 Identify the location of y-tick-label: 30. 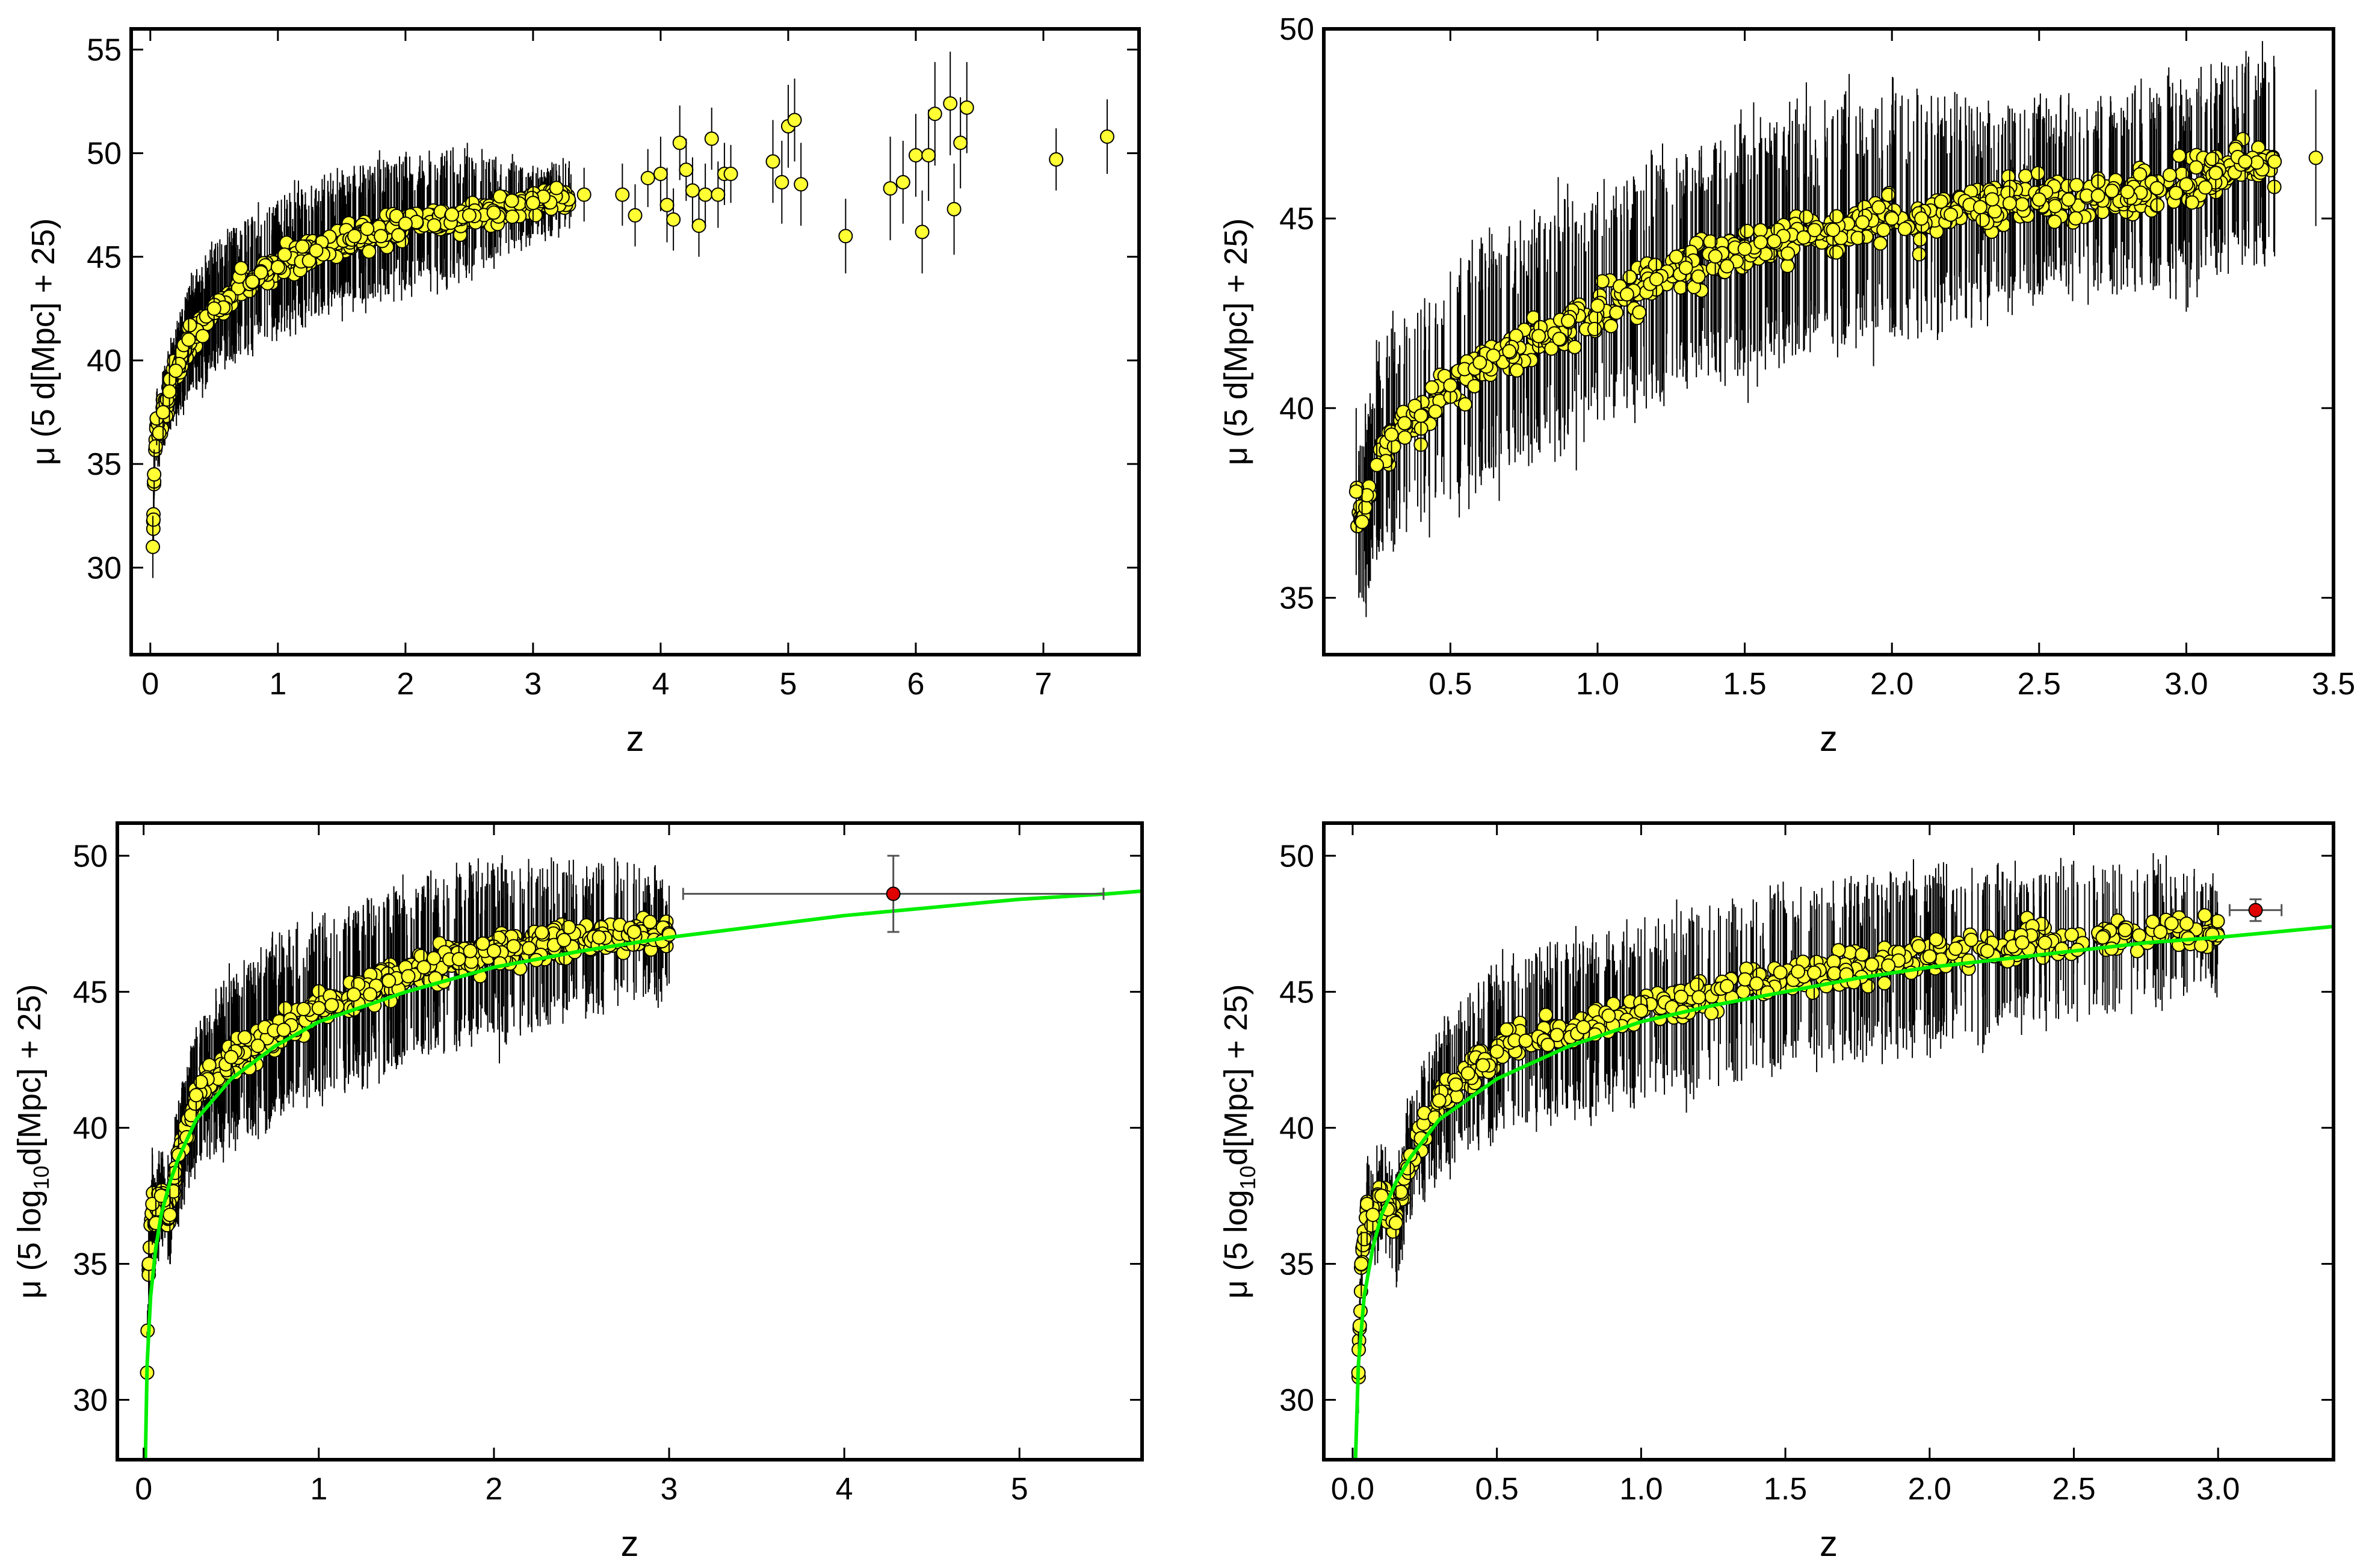
(104, 568).